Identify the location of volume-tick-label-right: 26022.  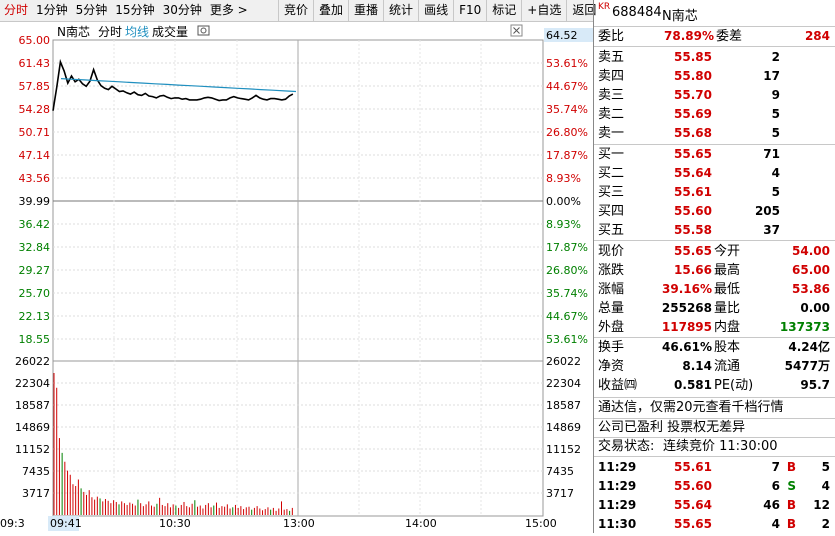
(563, 361).